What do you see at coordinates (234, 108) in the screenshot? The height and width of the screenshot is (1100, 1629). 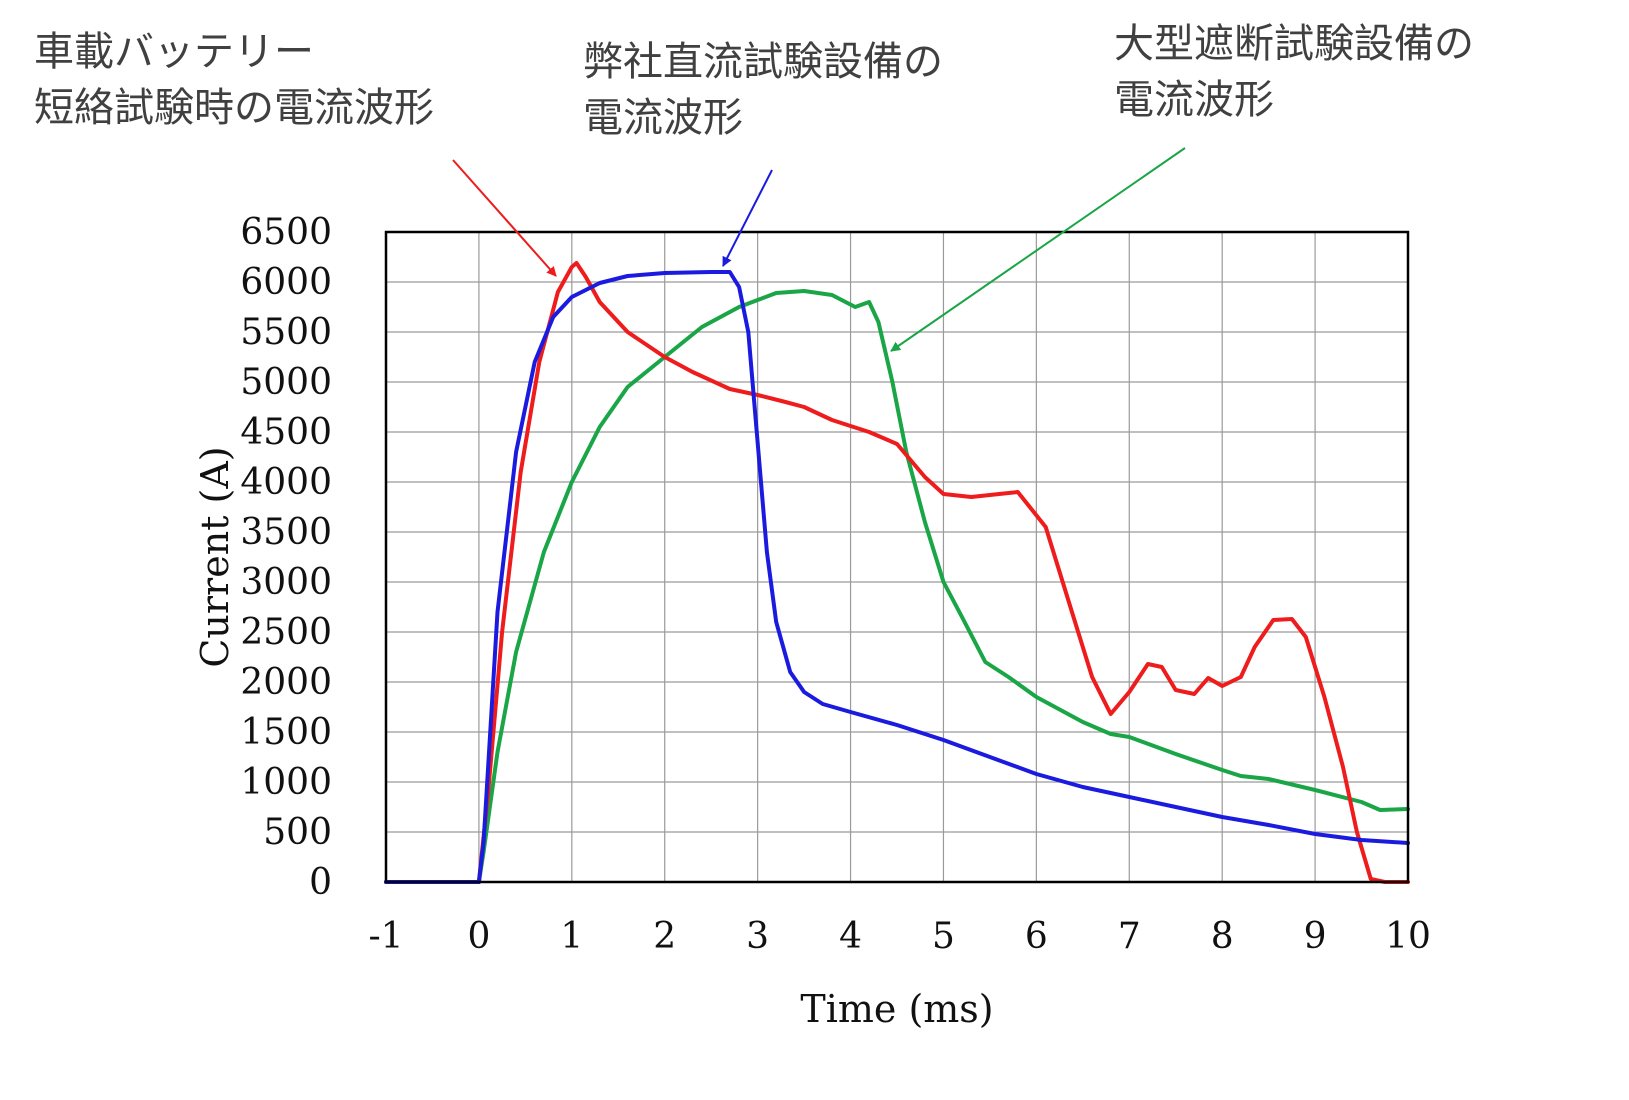 I see `red-annotation-line-2: 短絡試験時の電流波形` at bounding box center [234, 108].